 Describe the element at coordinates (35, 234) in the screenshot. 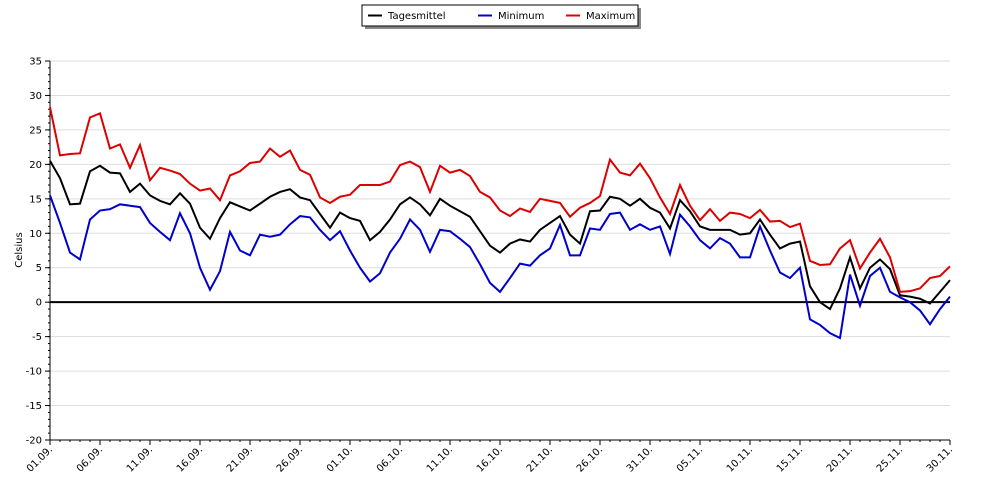

I see `y-tick-label: 10` at that location.